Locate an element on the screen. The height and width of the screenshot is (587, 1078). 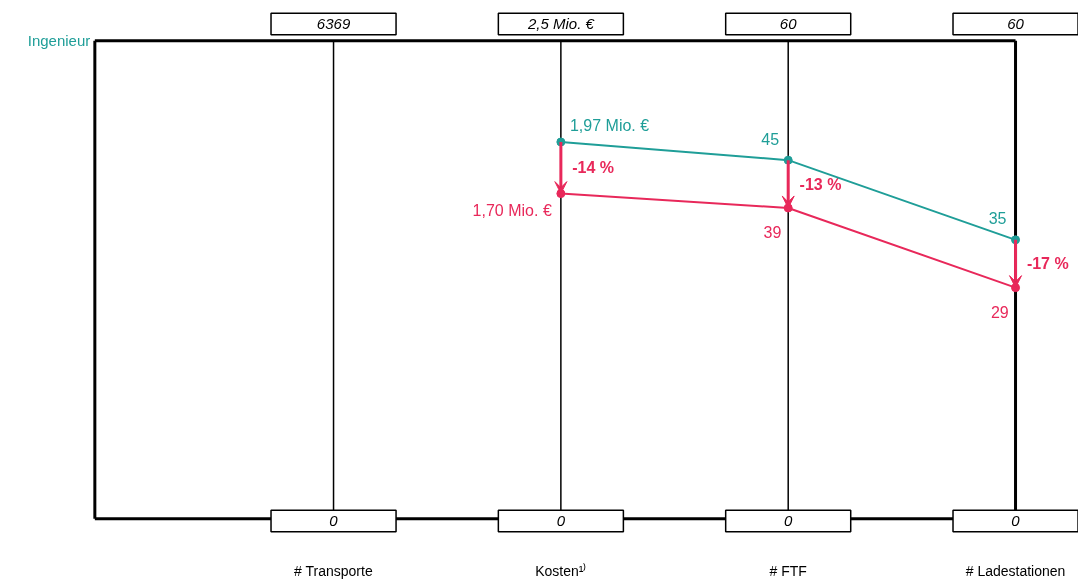
data-label: 35 is located at coordinates (997, 219).